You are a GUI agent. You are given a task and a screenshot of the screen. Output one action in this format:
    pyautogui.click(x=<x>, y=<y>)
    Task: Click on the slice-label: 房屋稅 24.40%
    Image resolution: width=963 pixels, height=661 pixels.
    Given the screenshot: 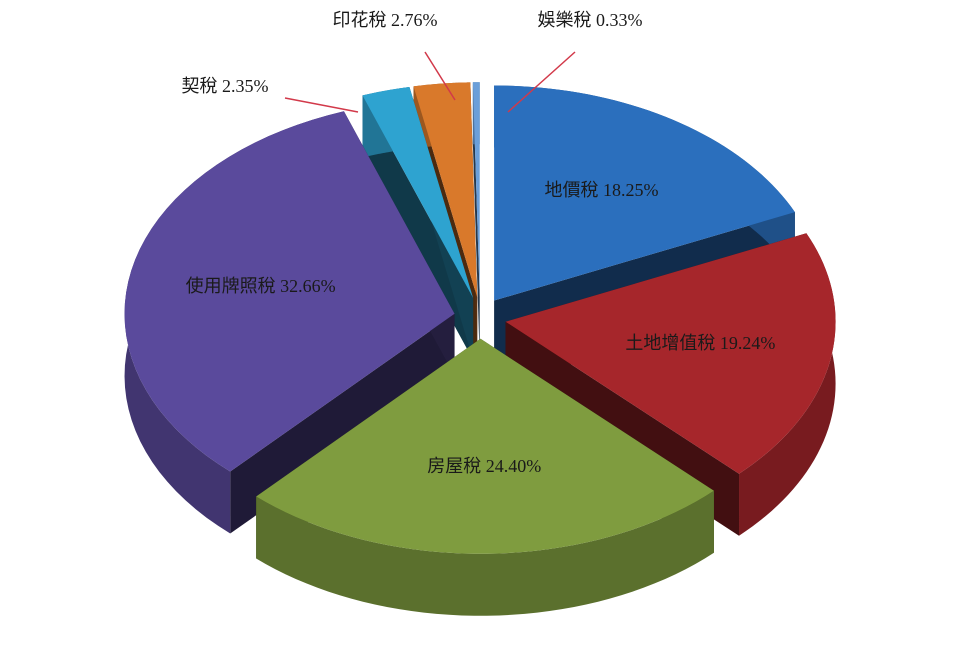 What is the action you would take?
    pyautogui.click(x=484, y=466)
    